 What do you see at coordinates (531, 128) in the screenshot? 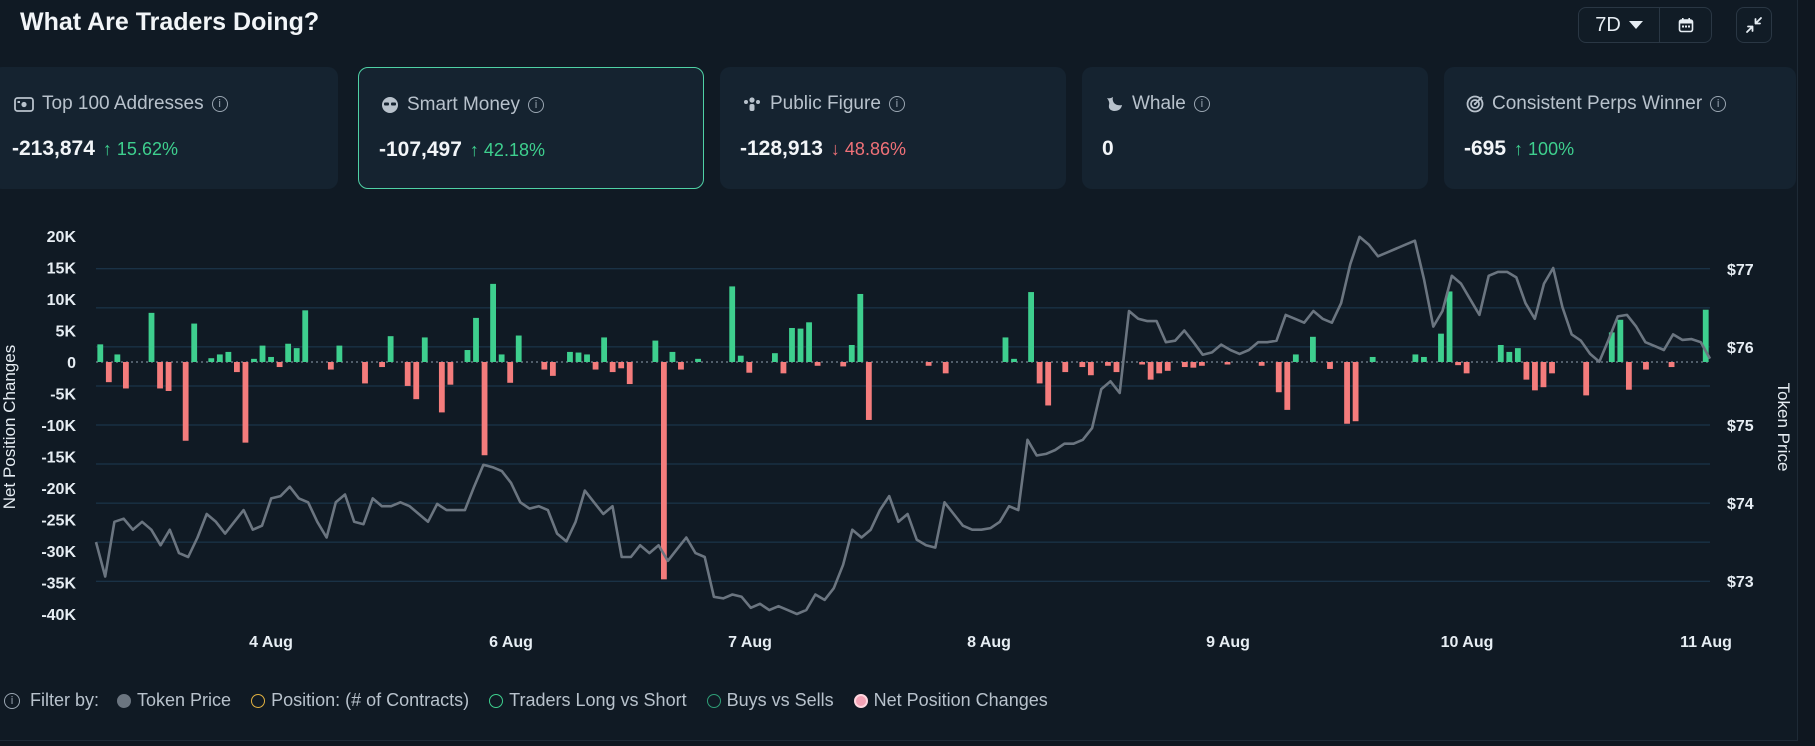
I see `card-smart-money: Smart Money i -107,497 ↑ 42.18%` at bounding box center [531, 128].